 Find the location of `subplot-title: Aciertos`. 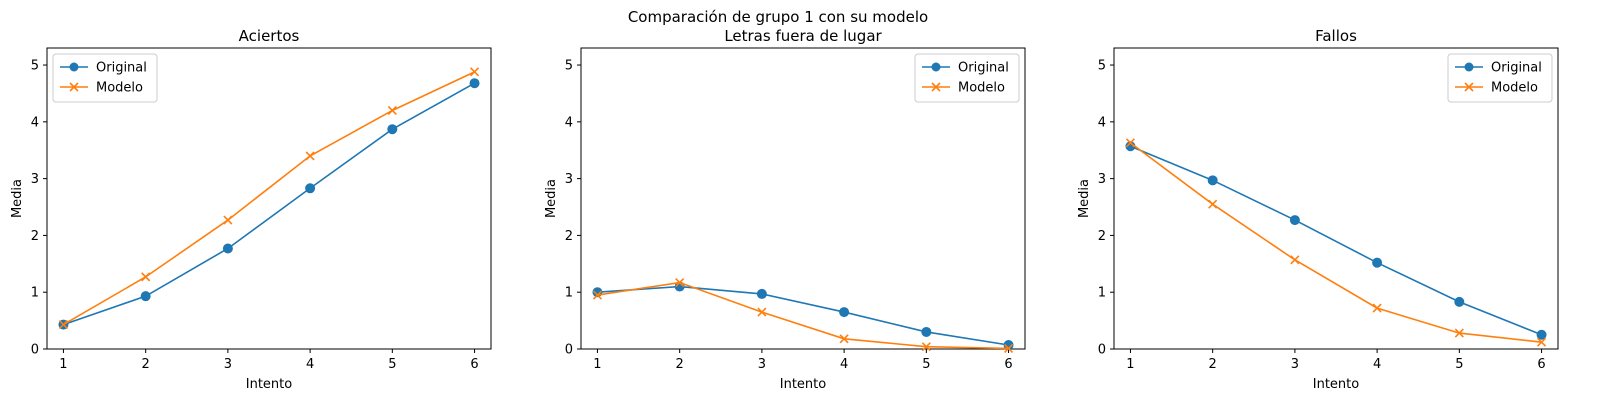

subplot-title: Aciertos is located at coordinates (269, 36).